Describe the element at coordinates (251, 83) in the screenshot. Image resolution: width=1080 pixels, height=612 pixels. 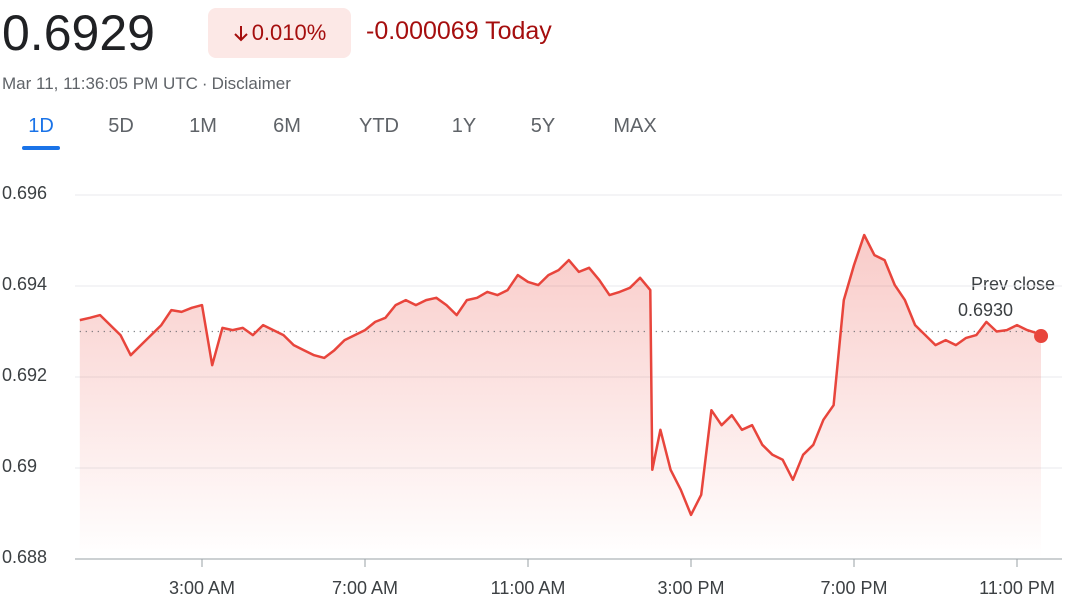
I see `disclaimer-link: Disclaimer` at that location.